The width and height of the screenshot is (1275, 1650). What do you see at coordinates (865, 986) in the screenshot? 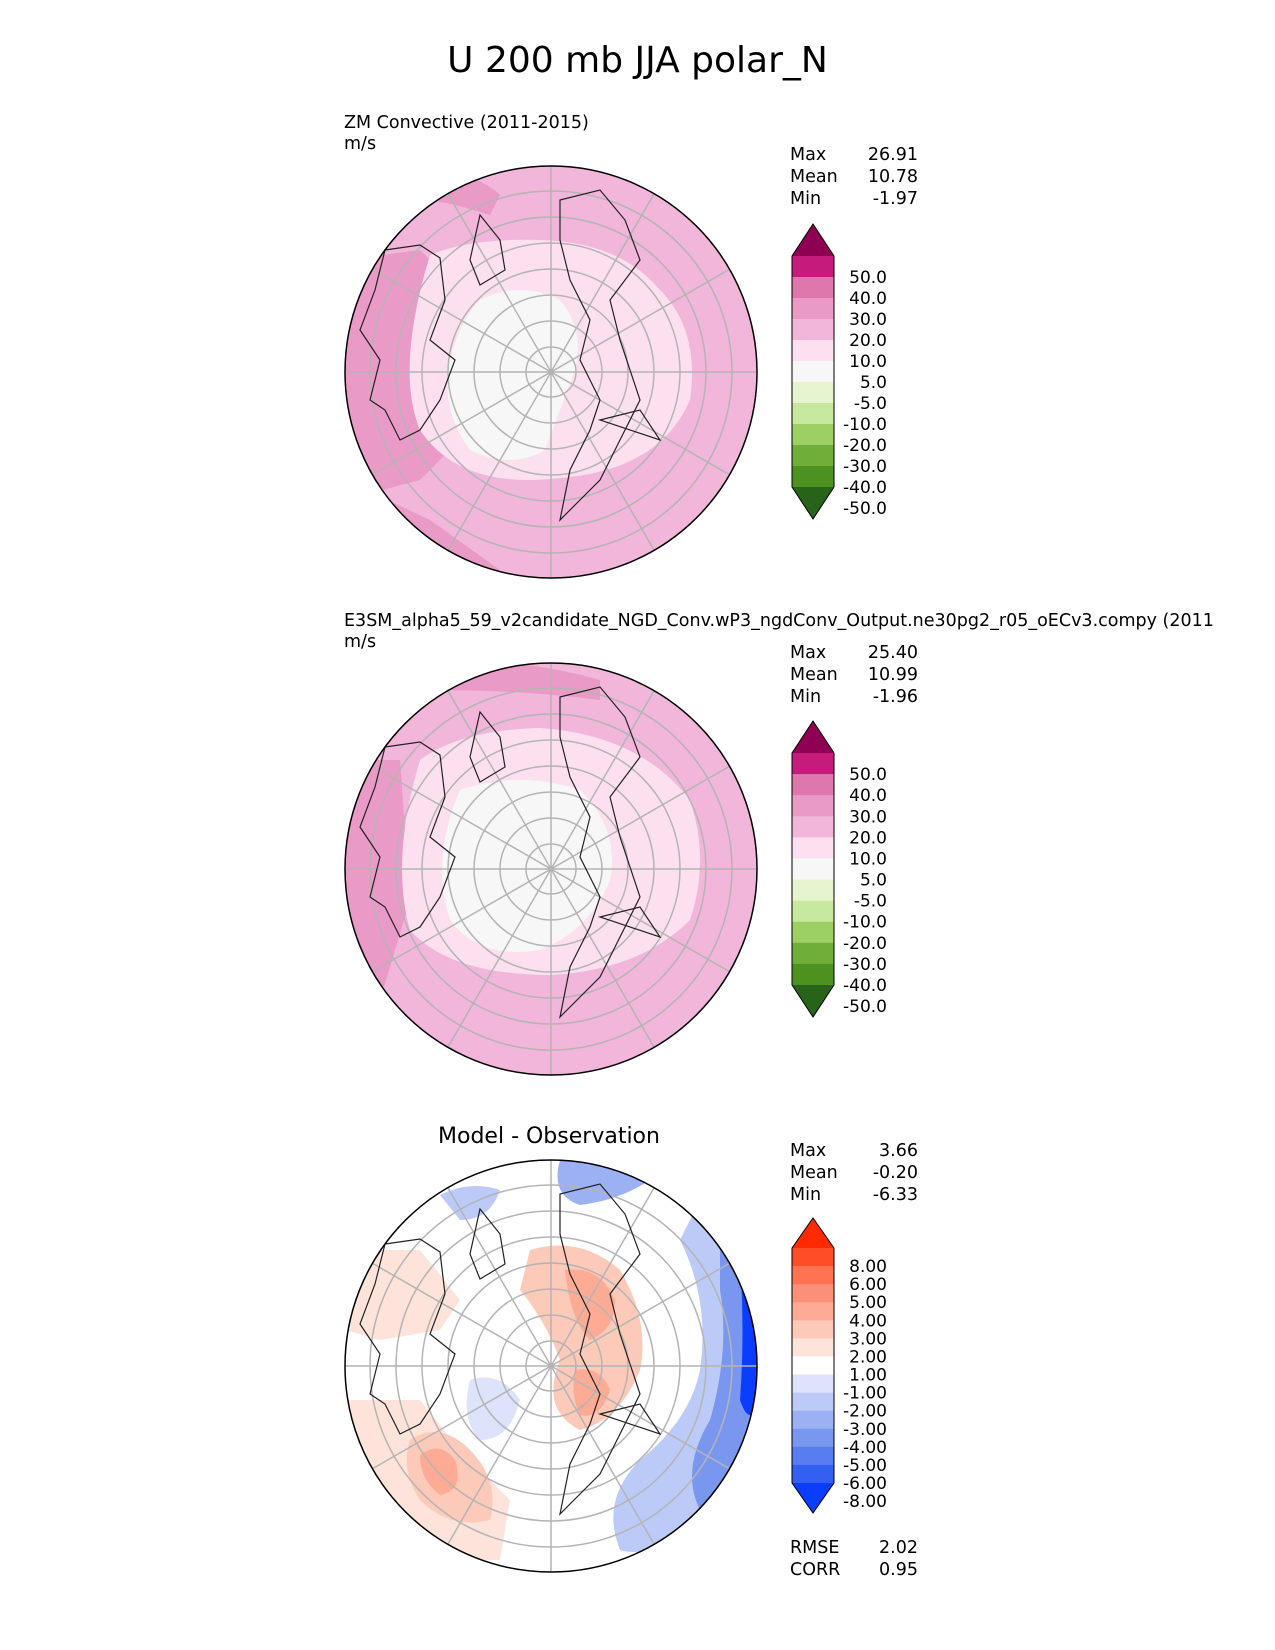
I see `colorbar-2-tick-label: -40.0` at bounding box center [865, 986].